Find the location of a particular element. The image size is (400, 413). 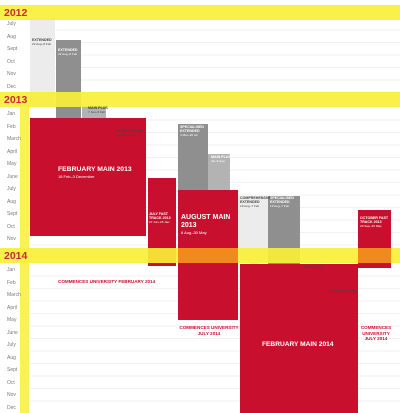

commences-july-2014-b-note: COMMENCES UNIVERSITY JULY 2014 is located at coordinates (376, 333).